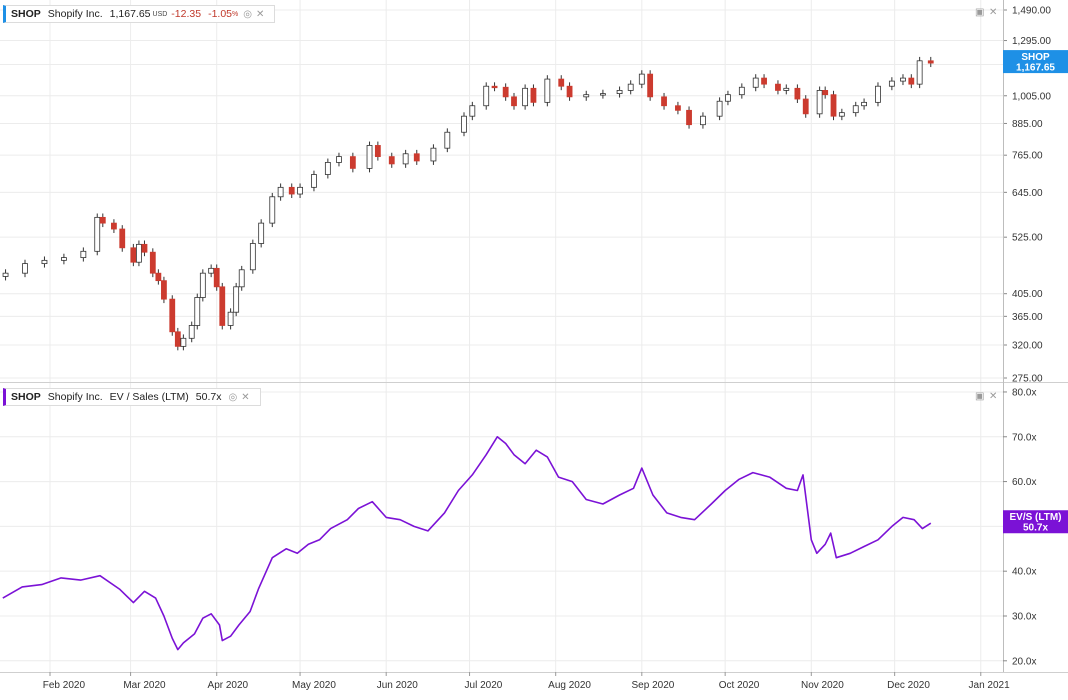  I want to click on legend-percent-sign: %, so click(235, 14).